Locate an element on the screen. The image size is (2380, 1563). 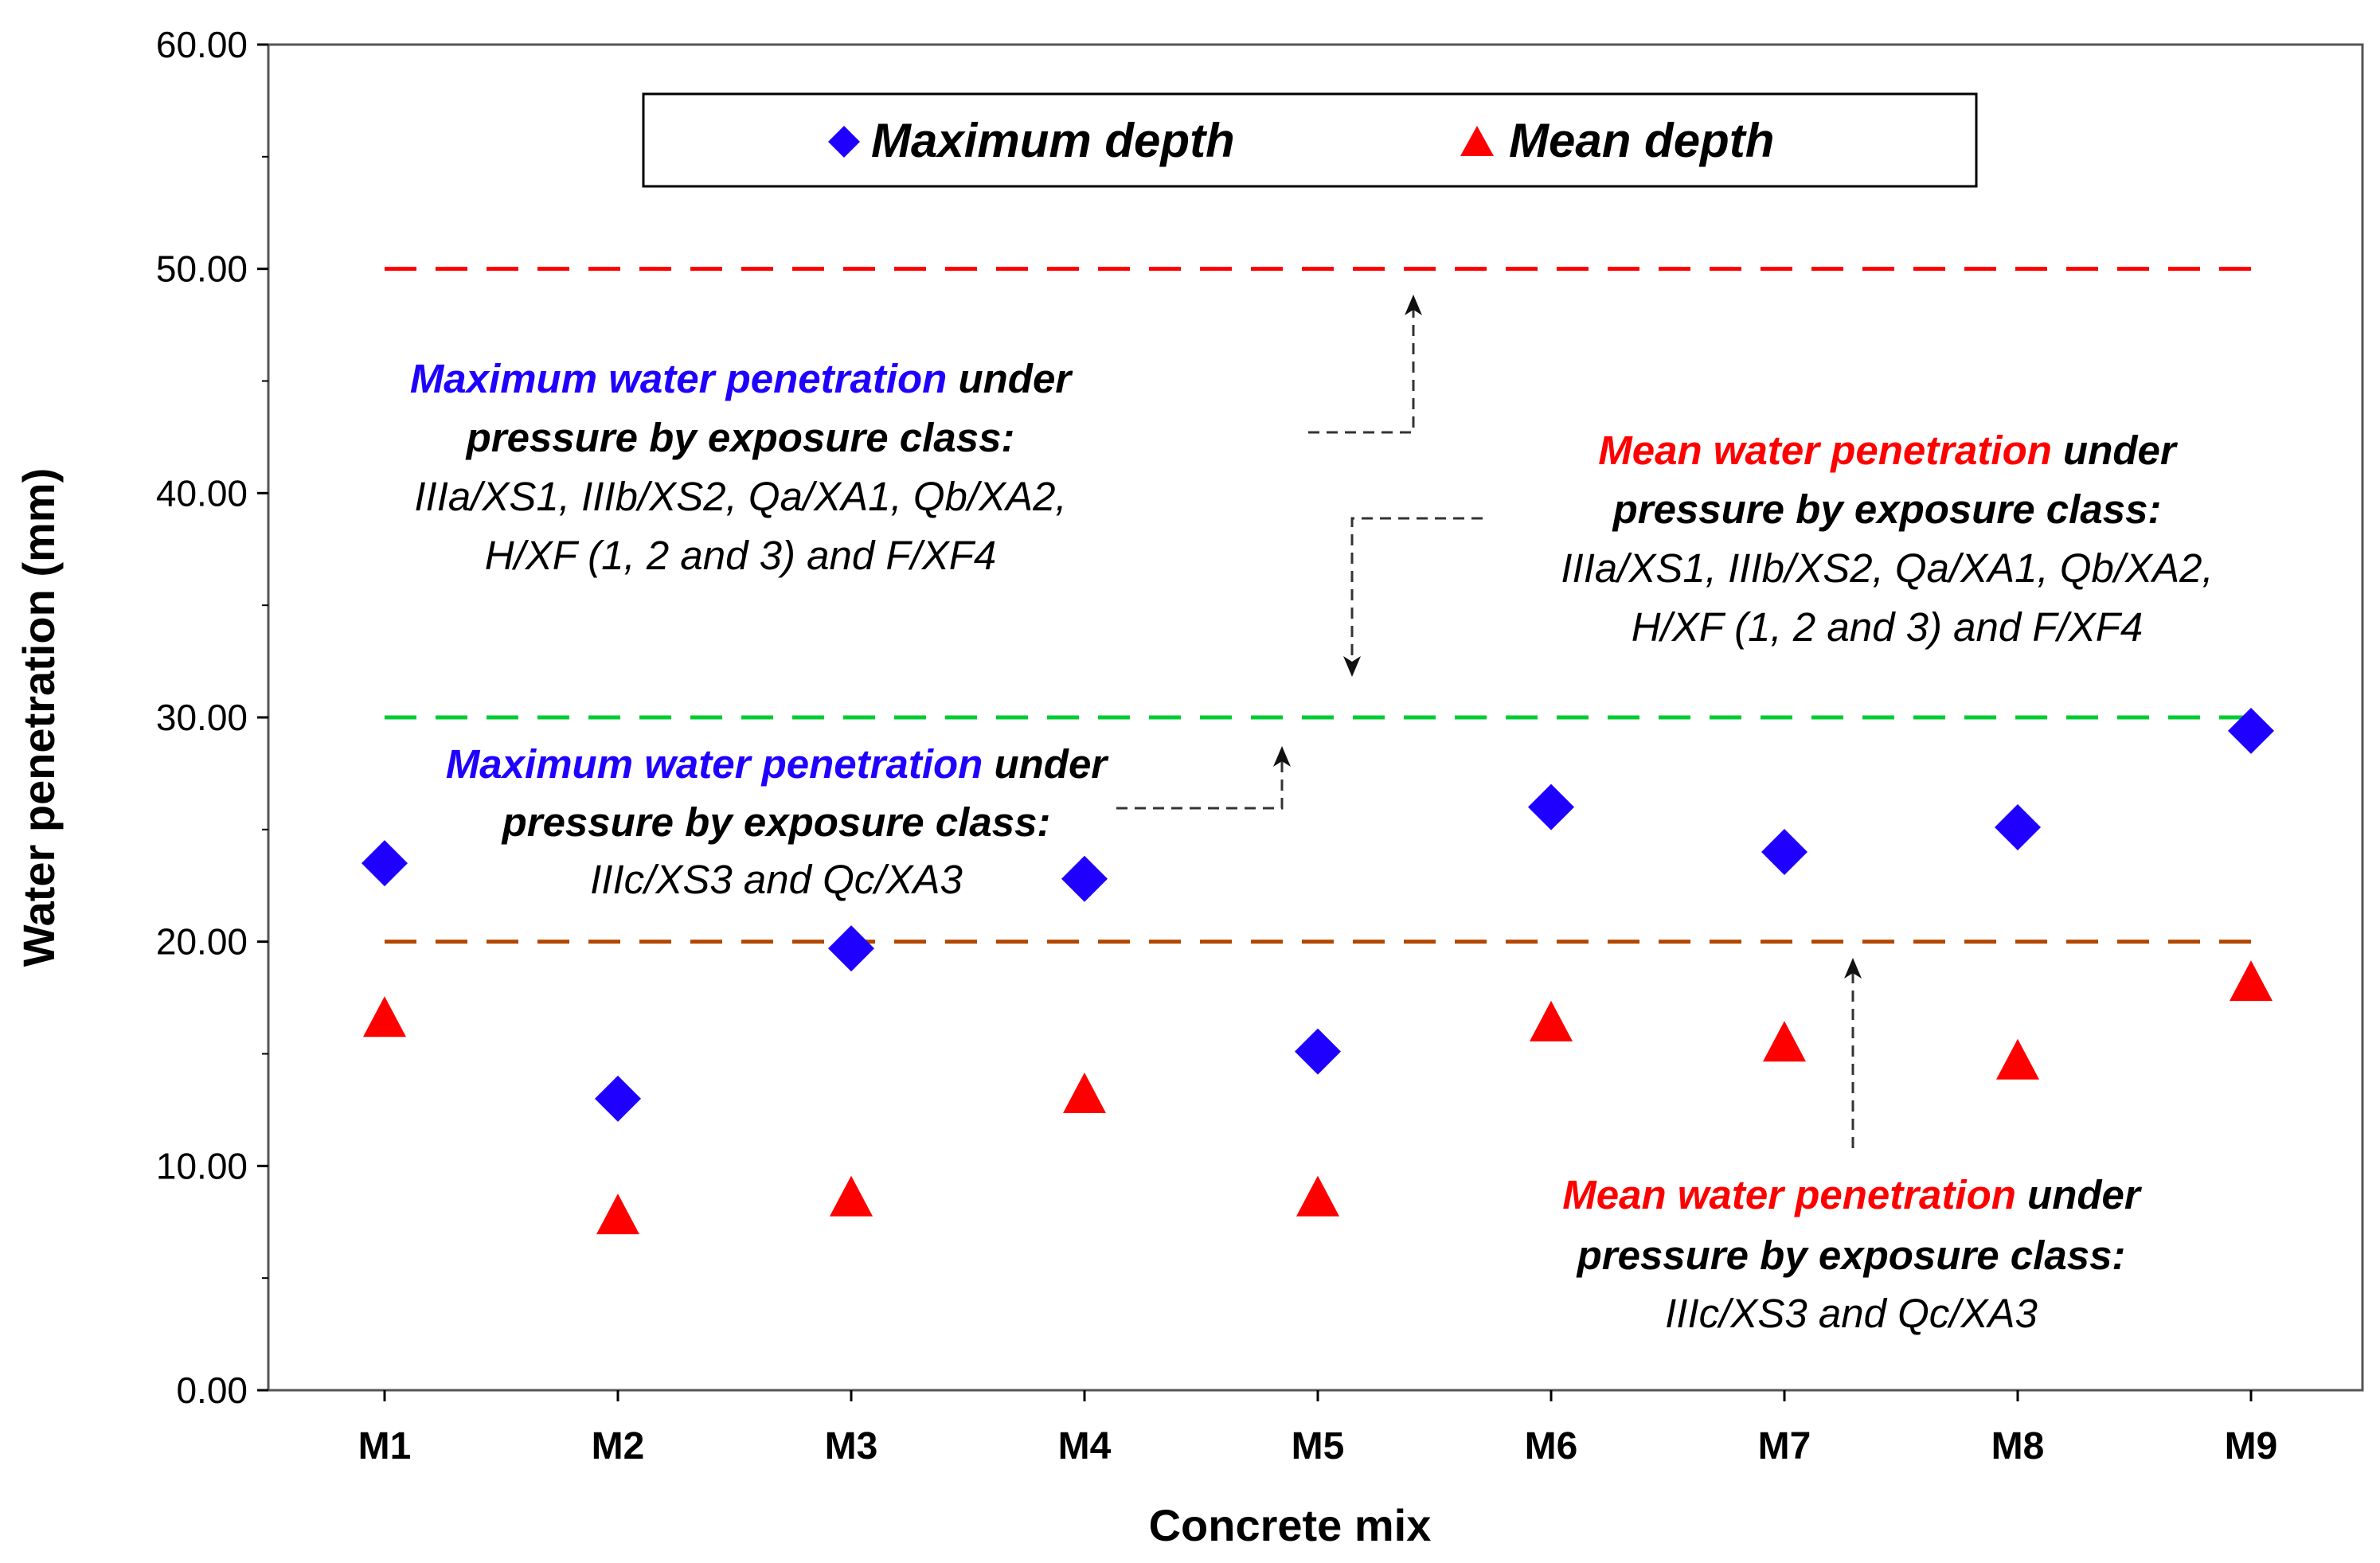
legend-box is located at coordinates (1310, 140).